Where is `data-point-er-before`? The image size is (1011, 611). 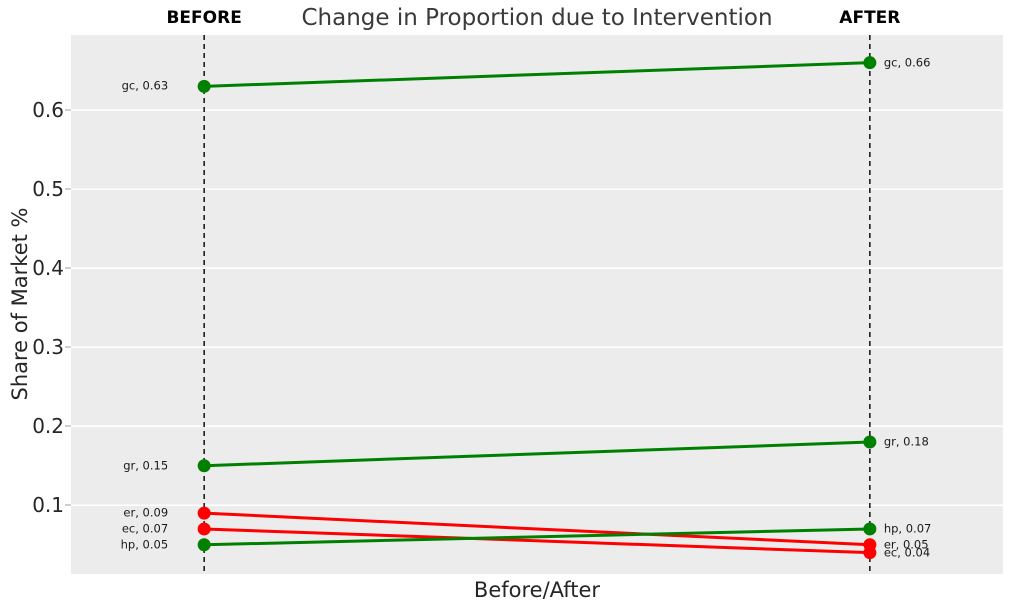
data-point-er-before is located at coordinates (204, 513).